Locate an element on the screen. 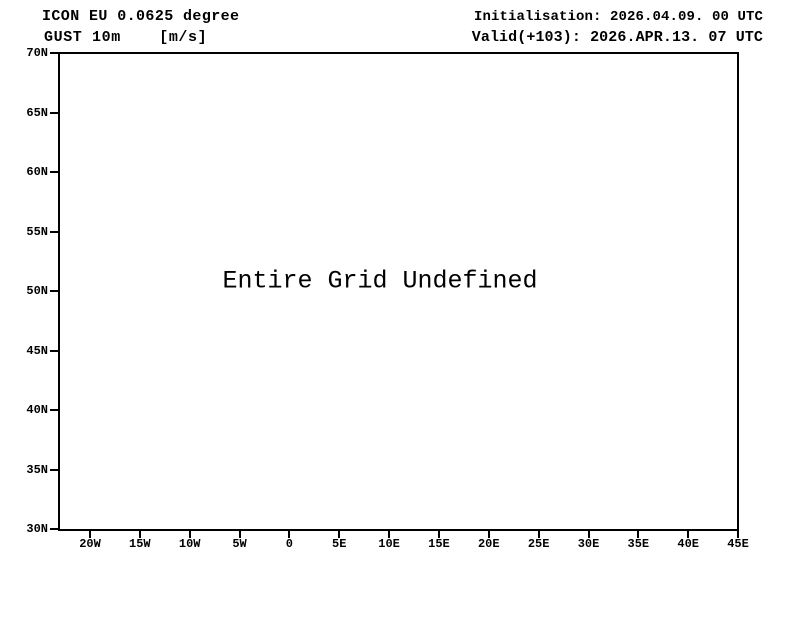  x-axis-tick-label: 5E is located at coordinates (339, 544).